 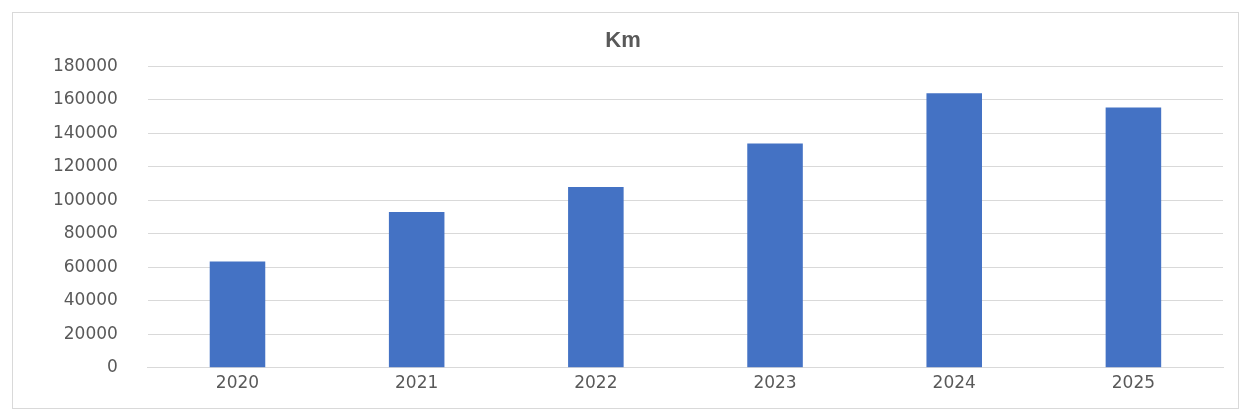 What do you see at coordinates (623, 40) in the screenshot?
I see `chart-title: Km` at bounding box center [623, 40].